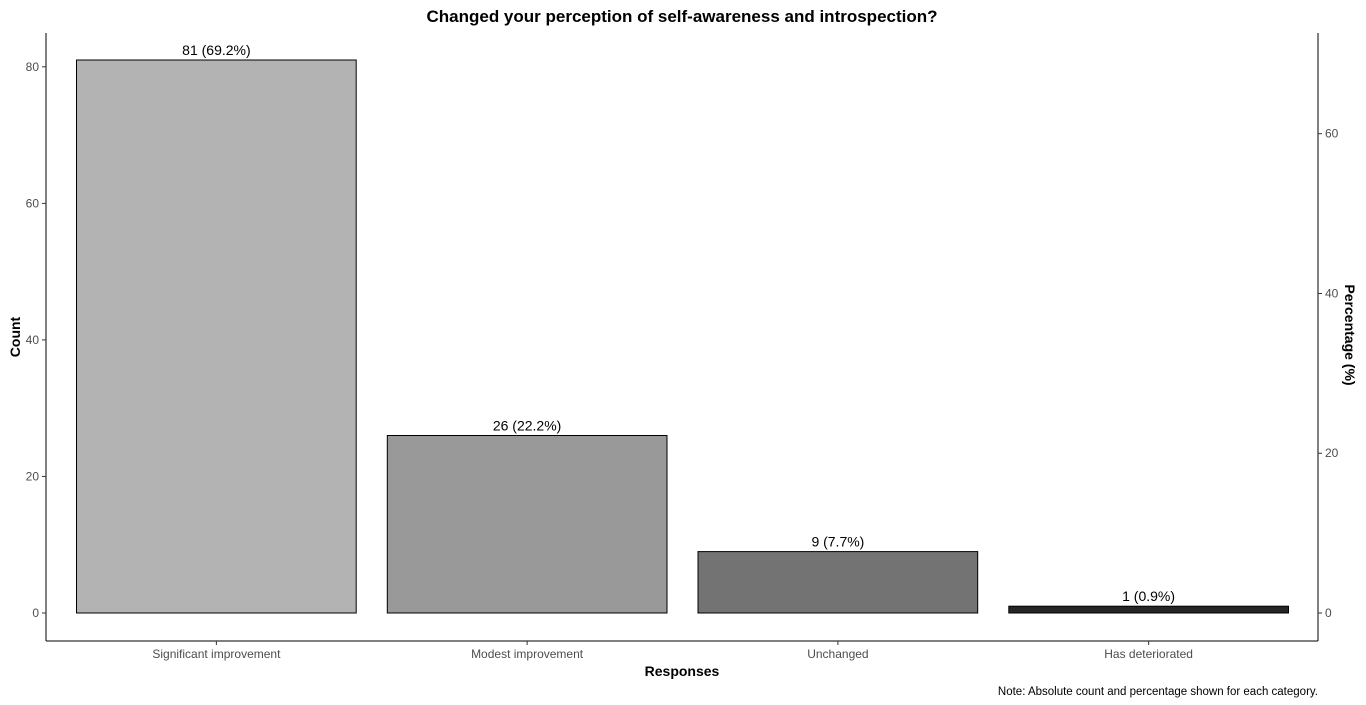  What do you see at coordinates (837, 654) in the screenshot?
I see `x-tick-label-2: Unchanged` at bounding box center [837, 654].